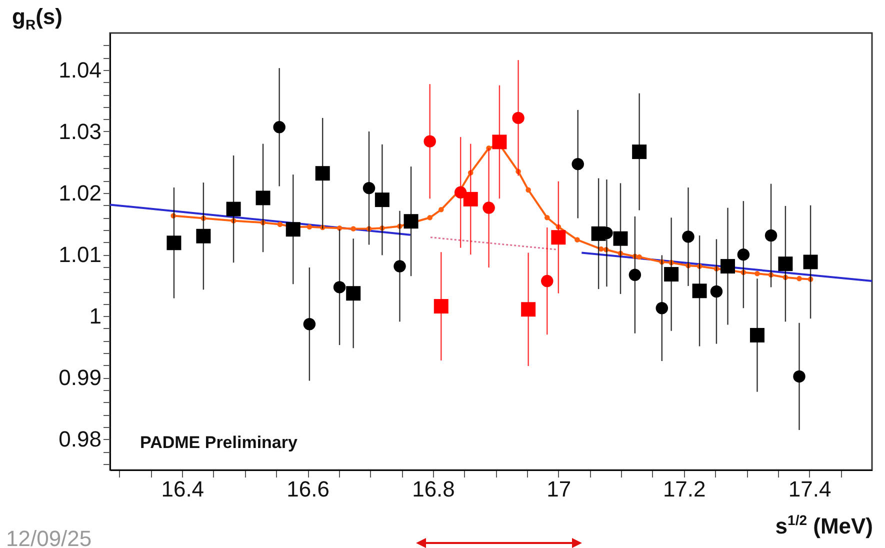 The height and width of the screenshot is (548, 885). What do you see at coordinates (37, 18) in the screenshot?
I see `y-axis-title: g$_{R}$(s)` at bounding box center [37, 18].